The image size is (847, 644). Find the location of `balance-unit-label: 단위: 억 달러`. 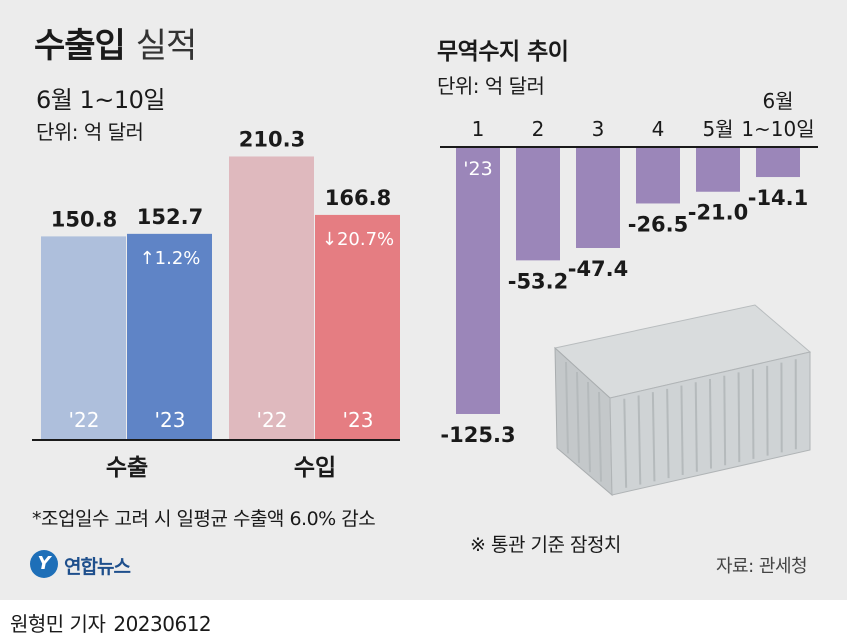

balance-unit-label: 단위: 억 달러 is located at coordinates (491, 86).